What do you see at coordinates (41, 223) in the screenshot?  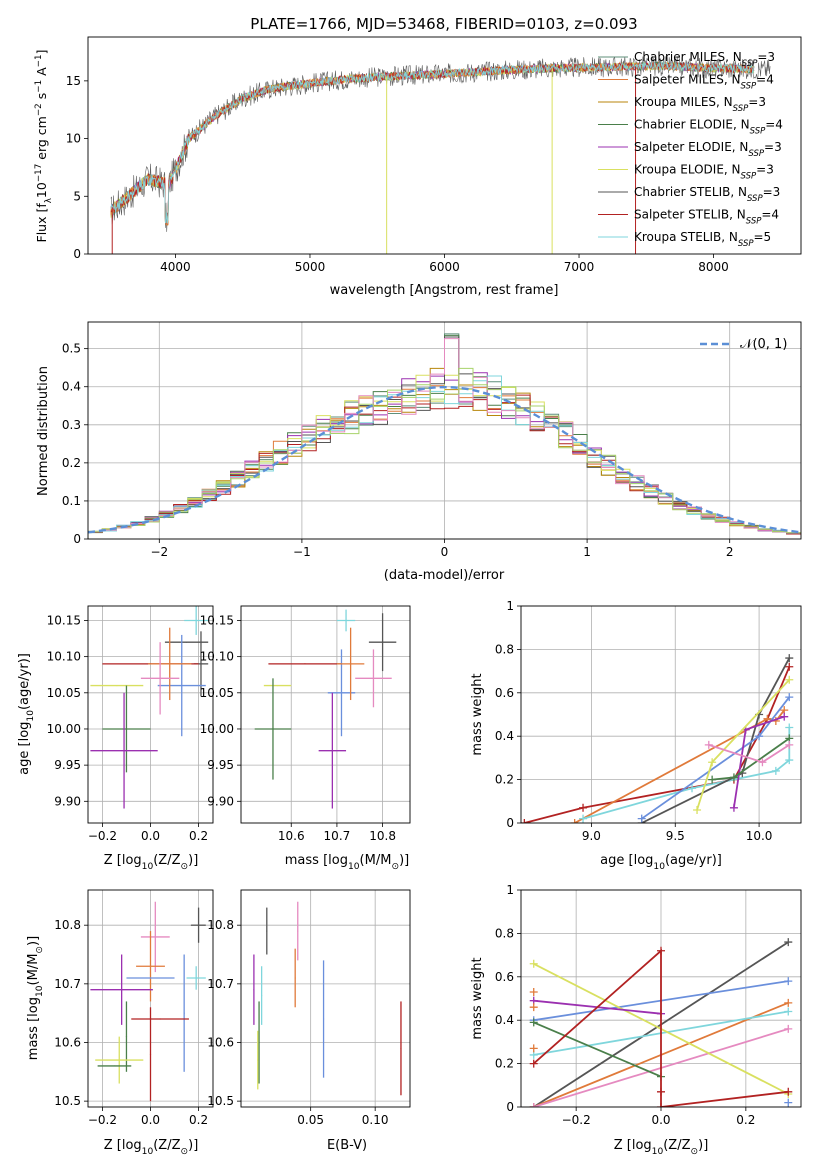 I see `y-axis-label-part: Flux [f` at bounding box center [41, 223].